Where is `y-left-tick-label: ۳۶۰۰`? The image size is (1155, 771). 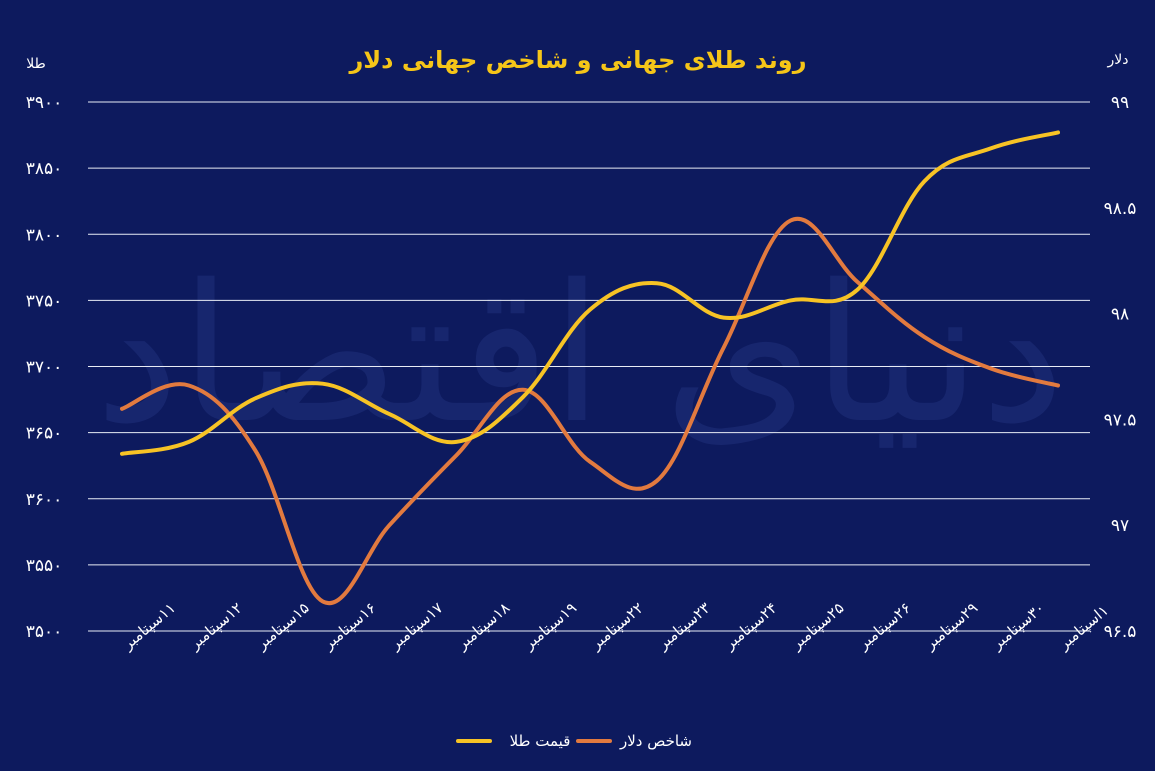 y-left-tick-label: ۳۶۰۰ is located at coordinates (44, 500).